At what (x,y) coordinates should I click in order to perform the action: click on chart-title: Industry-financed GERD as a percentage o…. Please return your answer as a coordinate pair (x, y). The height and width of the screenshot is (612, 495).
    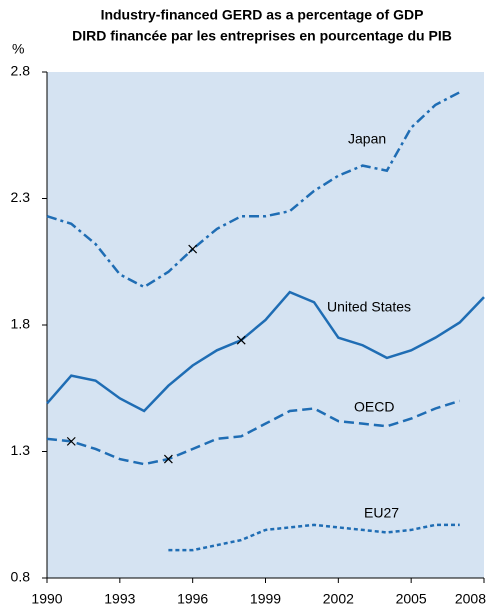
    Looking at the image, I should click on (262, 15).